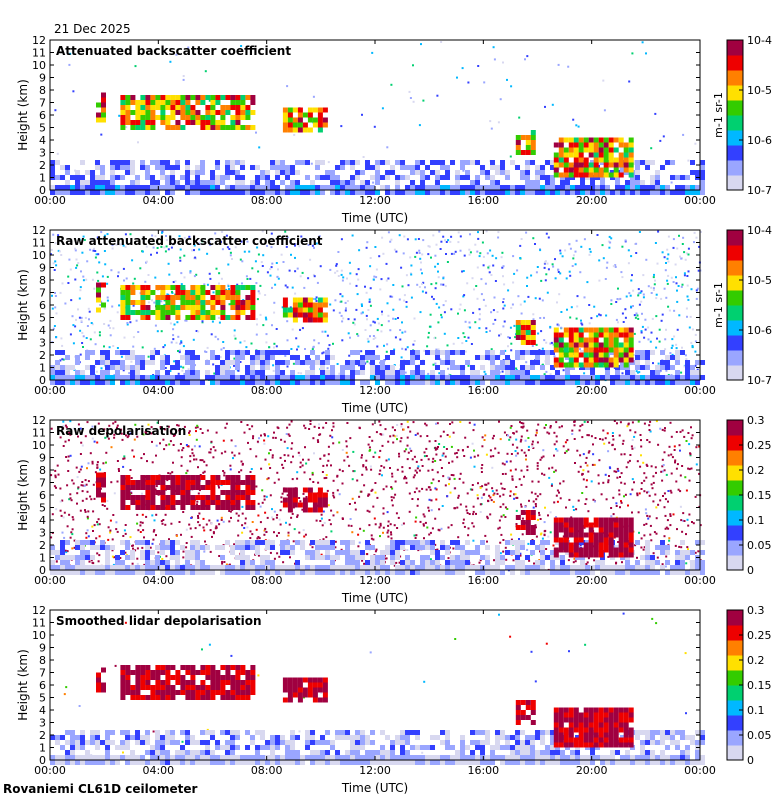 The width and height of the screenshot is (780, 800). I want to click on colorbar-tick-label: 0.05, so click(759, 545).